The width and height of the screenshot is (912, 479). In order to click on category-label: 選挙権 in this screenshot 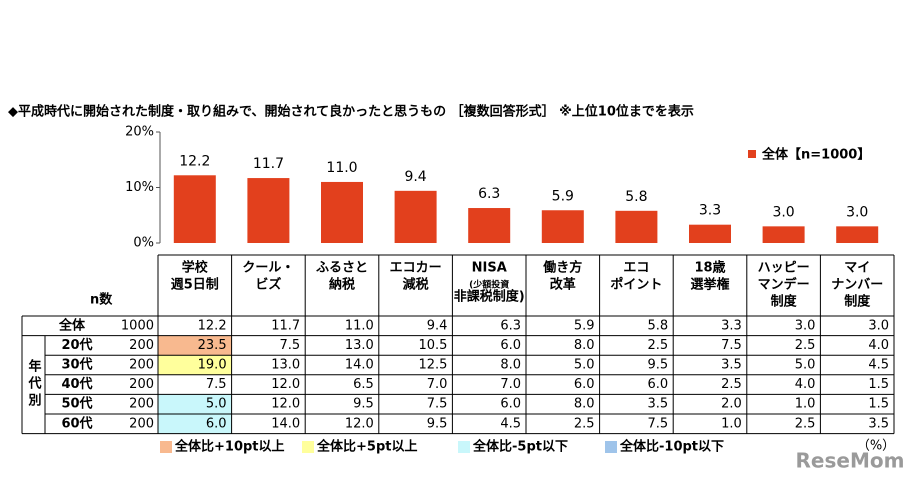, I will do `click(709, 285)`.